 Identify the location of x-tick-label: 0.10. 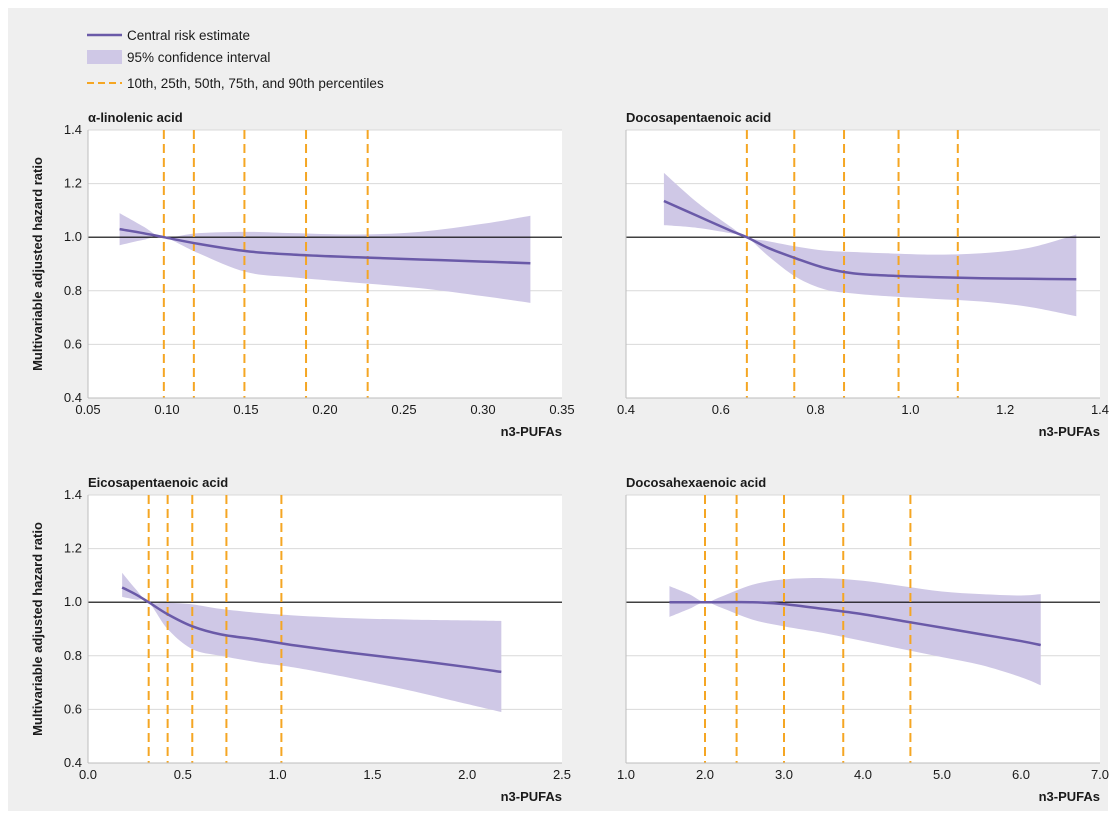
(166, 409).